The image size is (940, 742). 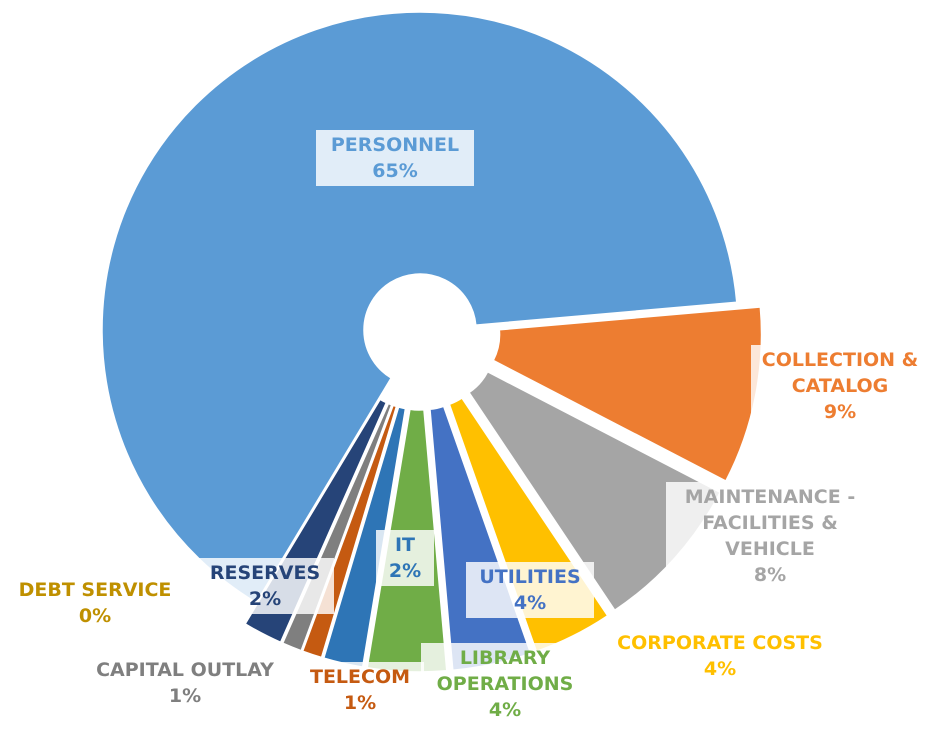 I want to click on value-label: 65%, so click(x=395, y=171).